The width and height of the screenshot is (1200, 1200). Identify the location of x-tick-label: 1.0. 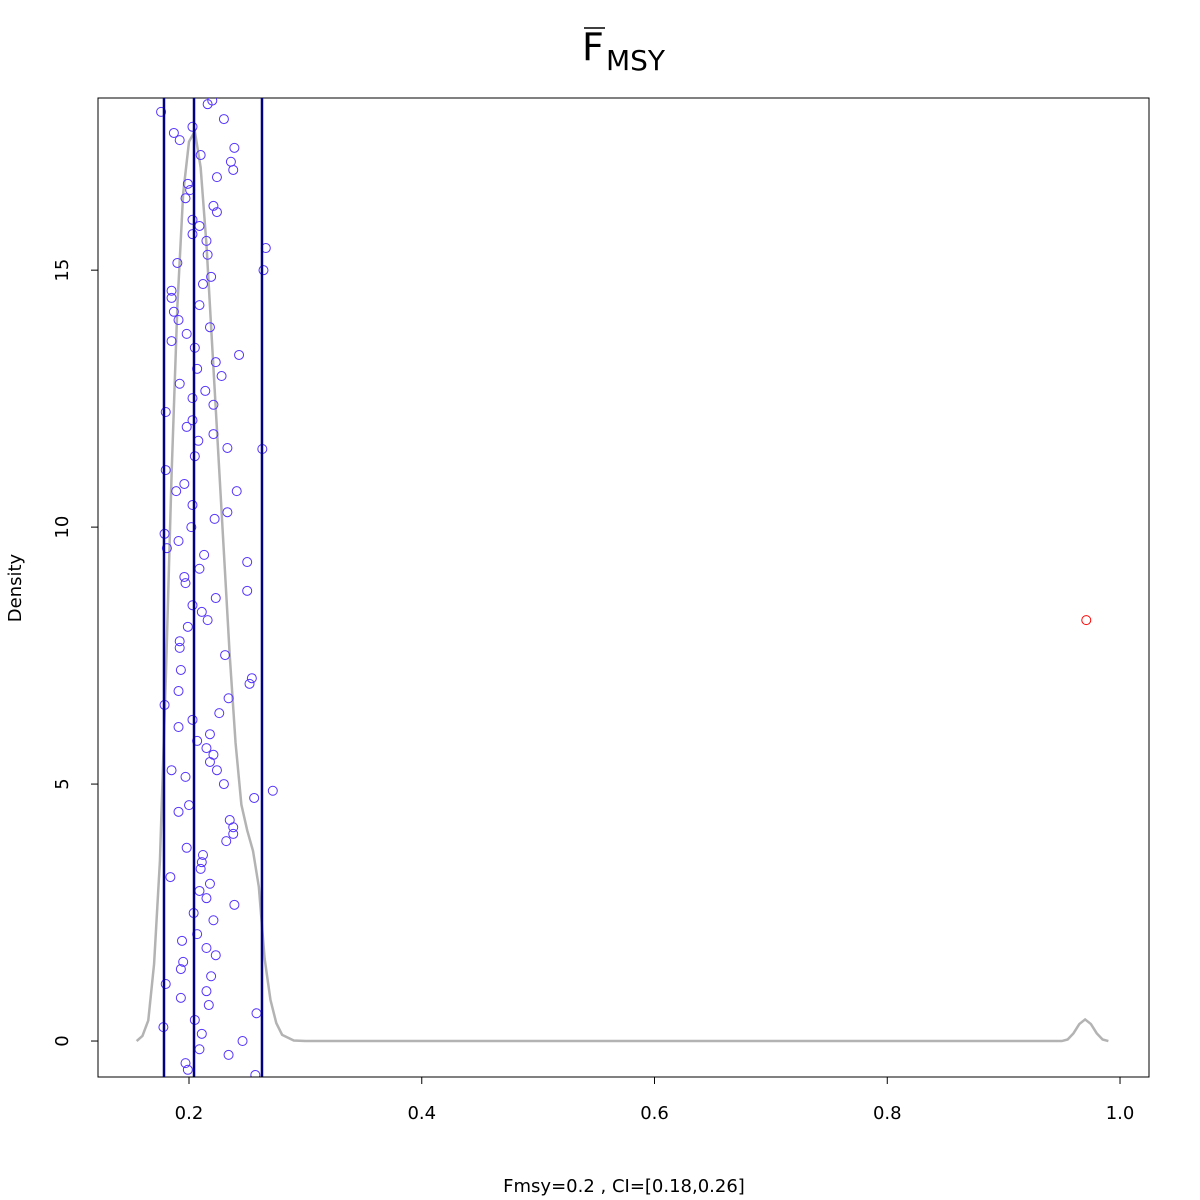
(1120, 1113).